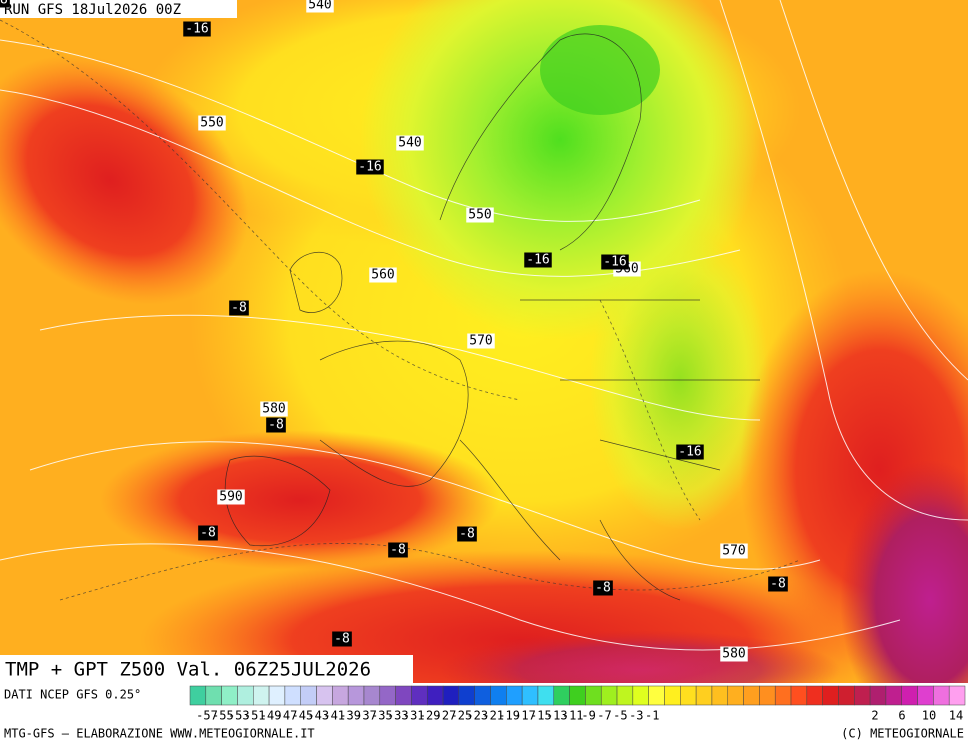 The width and height of the screenshot is (968, 745). I want to click on colorbar-label: -43, so click(318, 716).